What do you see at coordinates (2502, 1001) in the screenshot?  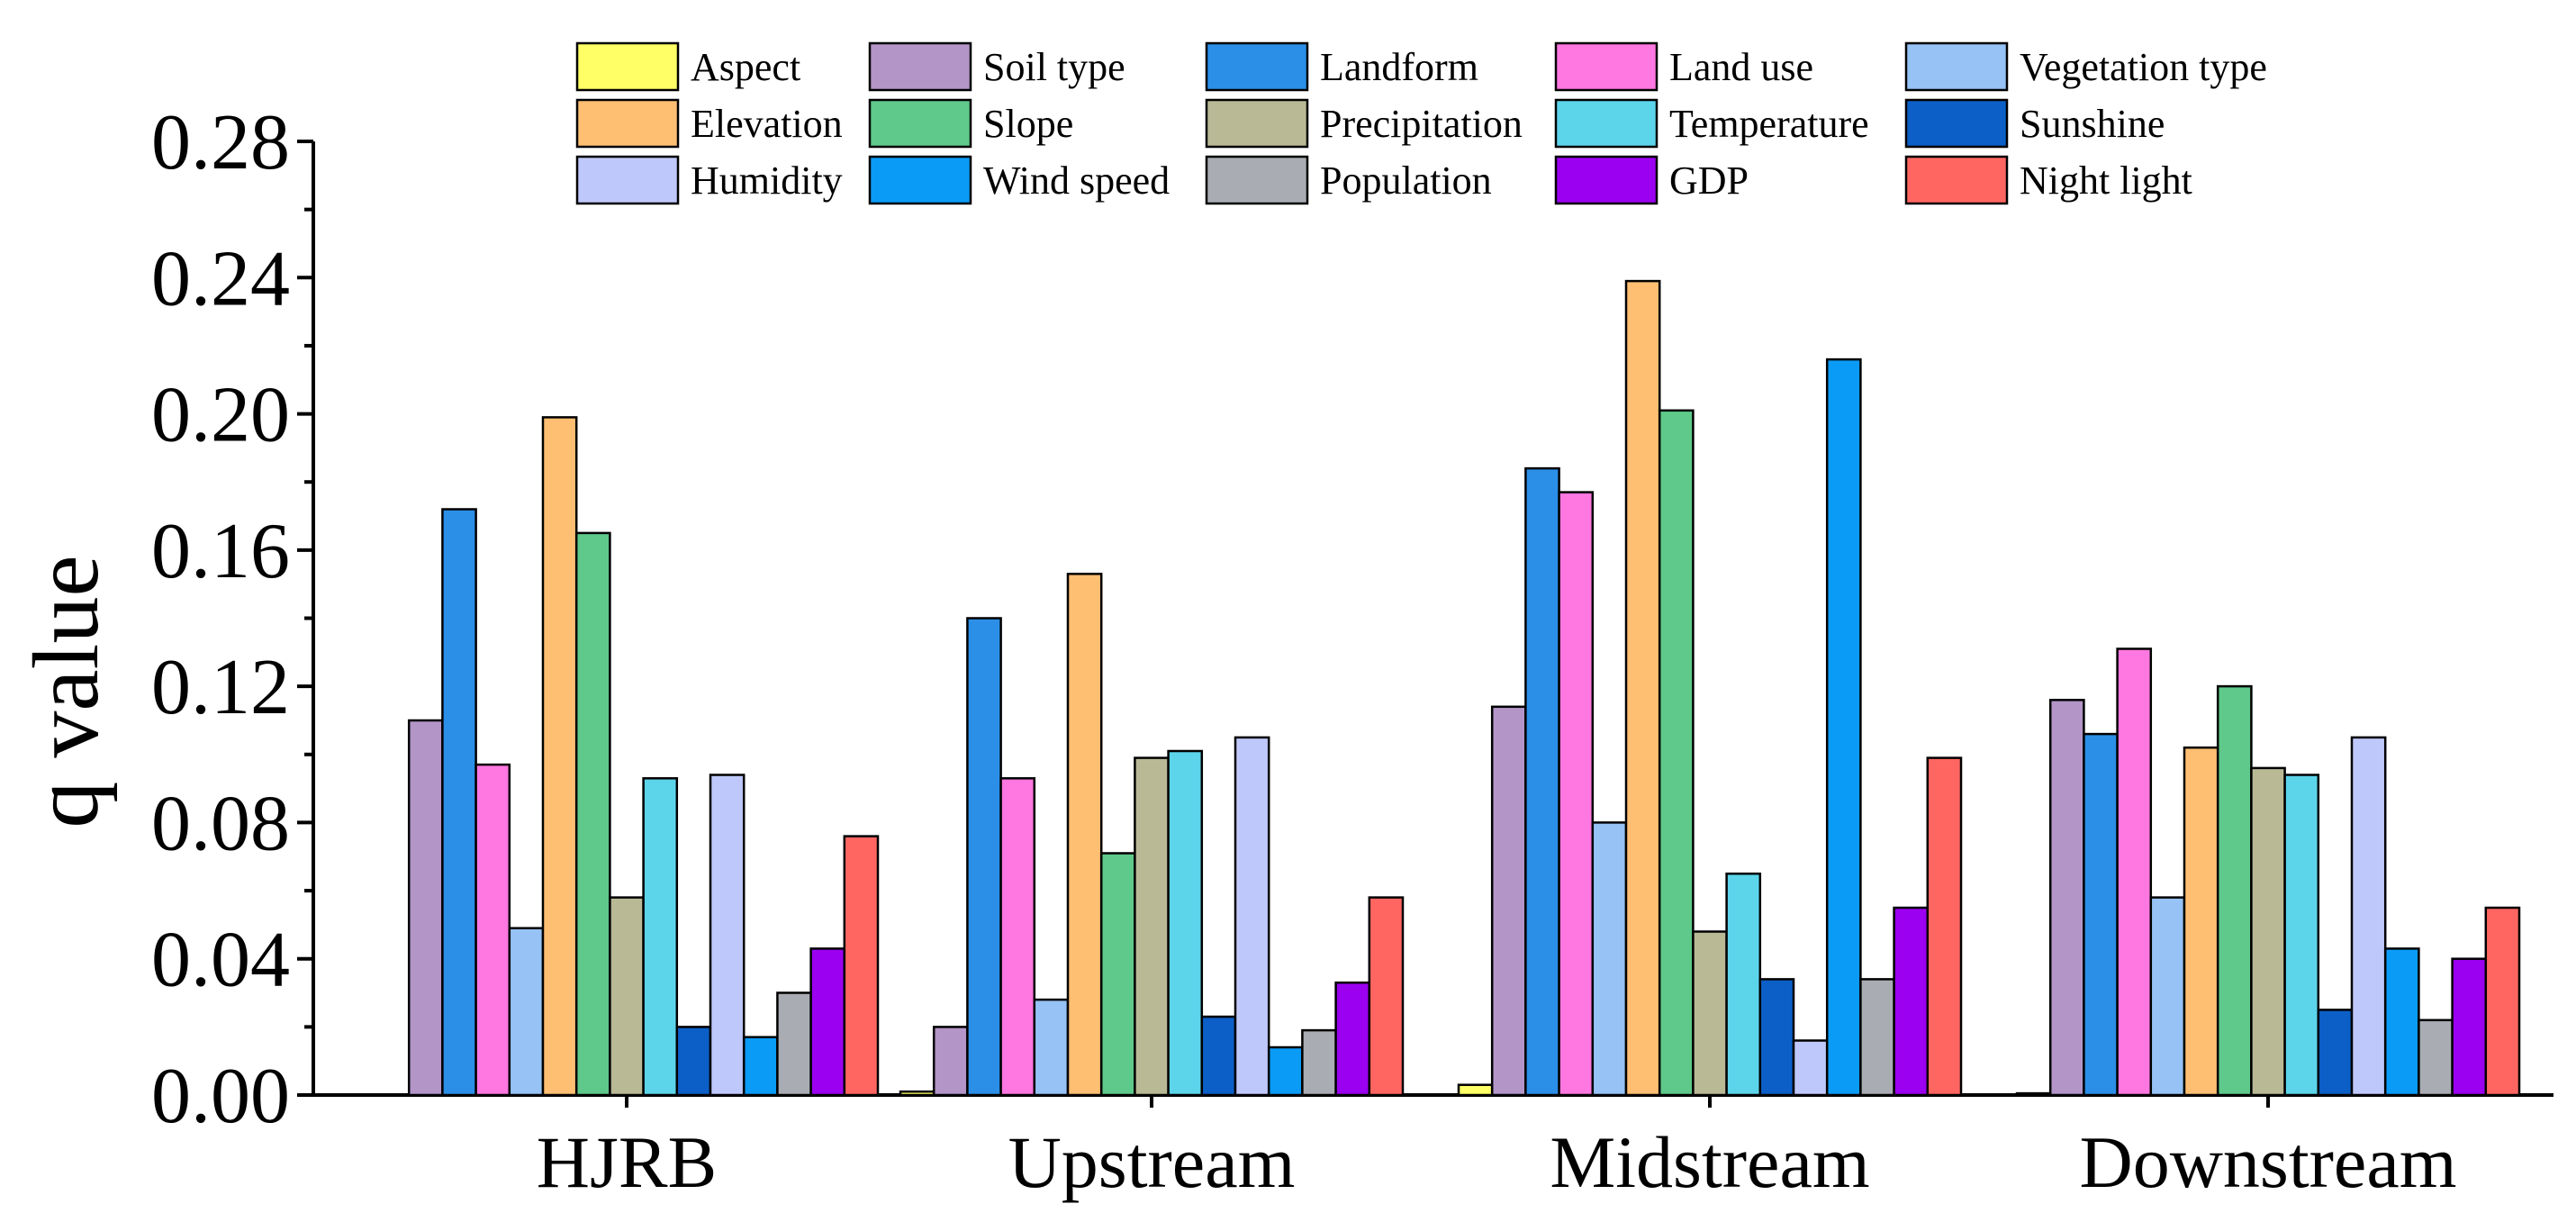 I see `bar-downstream-night-light` at bounding box center [2502, 1001].